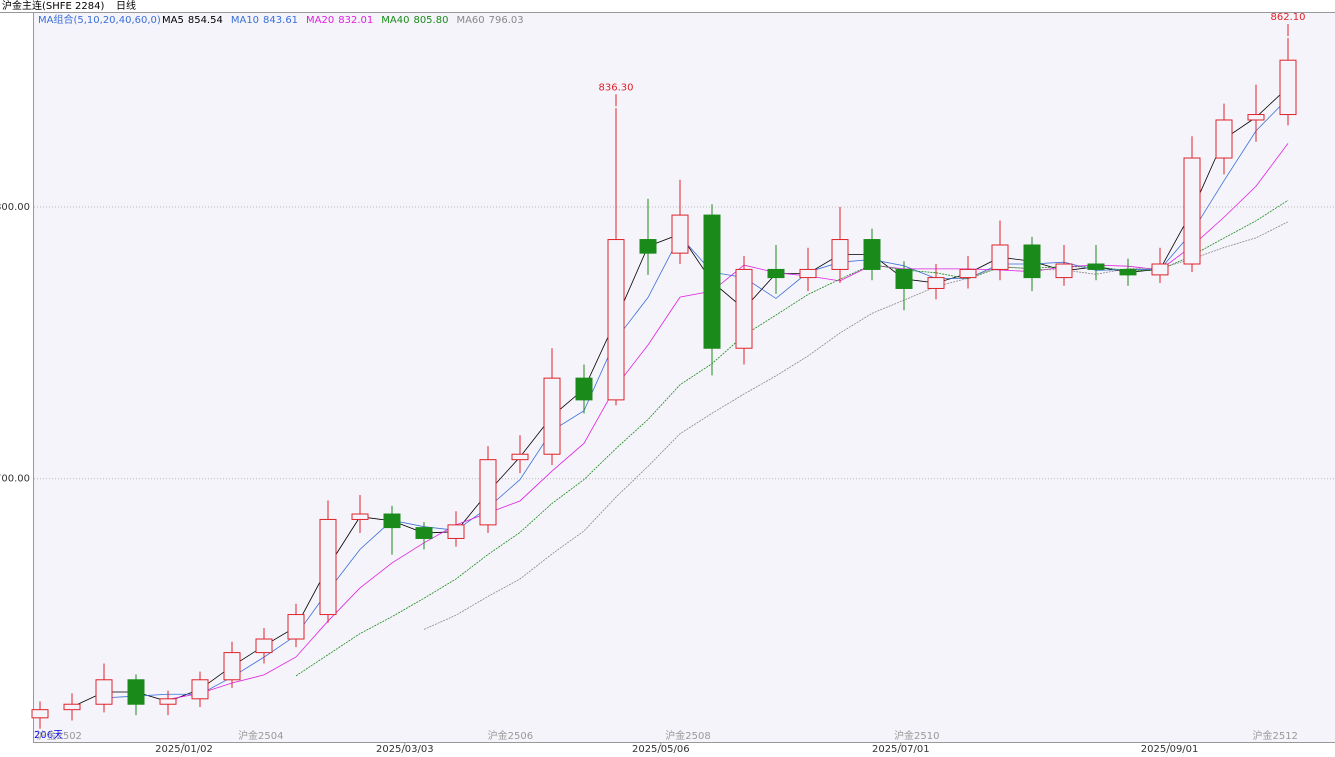  I want to click on legend-name: MA10, so click(245, 20).